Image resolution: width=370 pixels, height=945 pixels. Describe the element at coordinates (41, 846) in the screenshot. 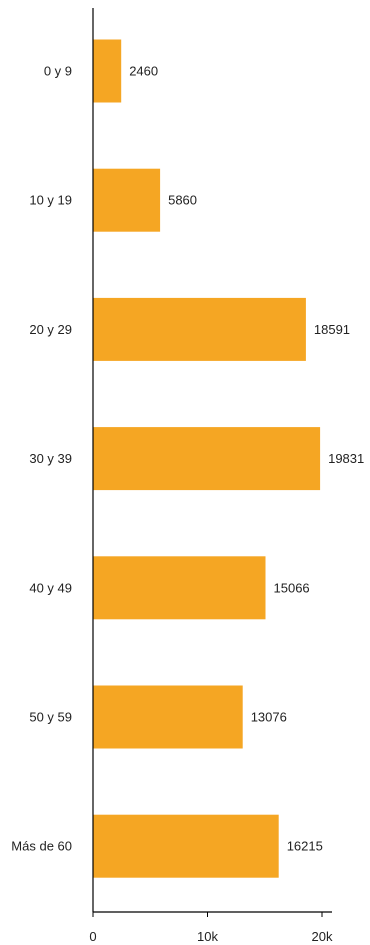

I see `category-label: Más de 60` at that location.